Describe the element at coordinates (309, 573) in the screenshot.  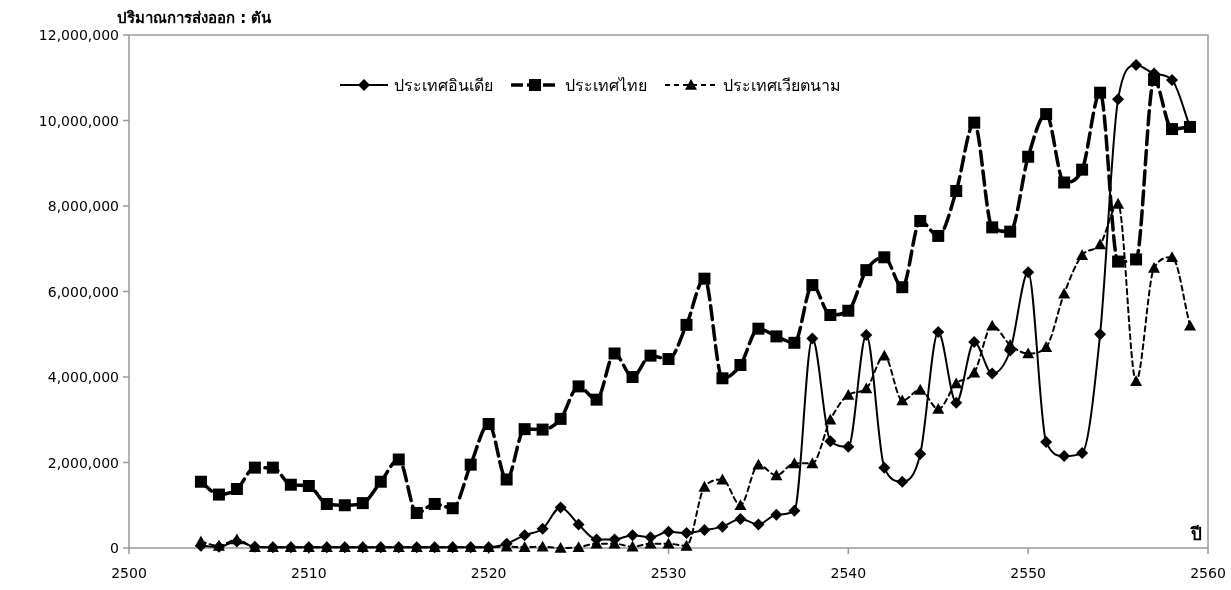
I see `x-tick-label: 2510` at that location.